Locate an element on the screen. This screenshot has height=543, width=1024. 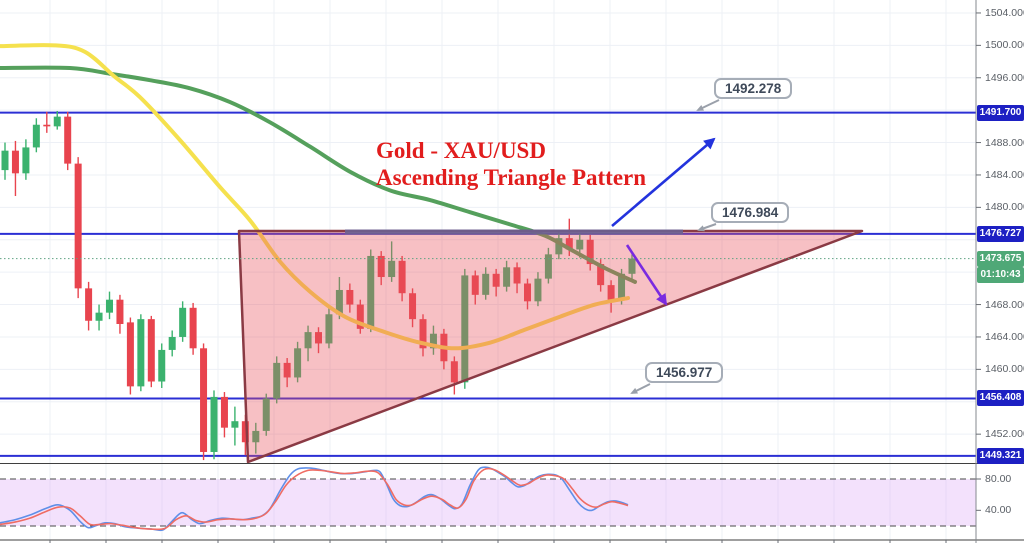
price-tick-label: 1460.000 is located at coordinates (1004, 369).